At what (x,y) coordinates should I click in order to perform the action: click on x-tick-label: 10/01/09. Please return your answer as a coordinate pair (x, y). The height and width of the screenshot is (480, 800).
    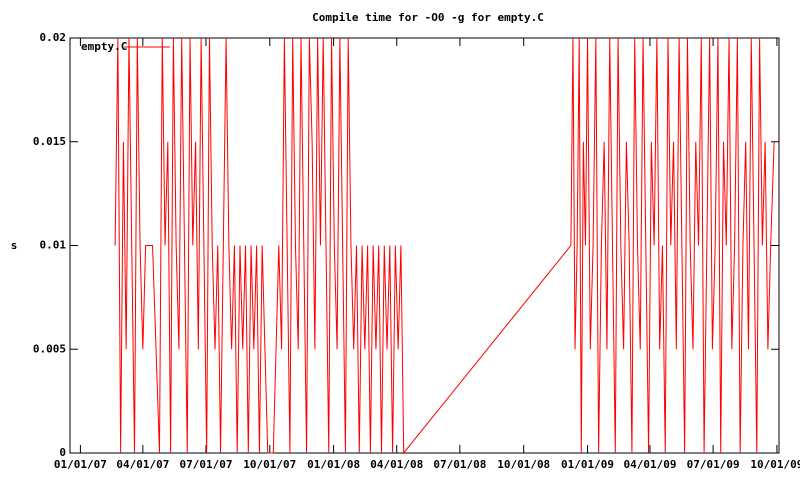
    Looking at the image, I should click on (775, 464).